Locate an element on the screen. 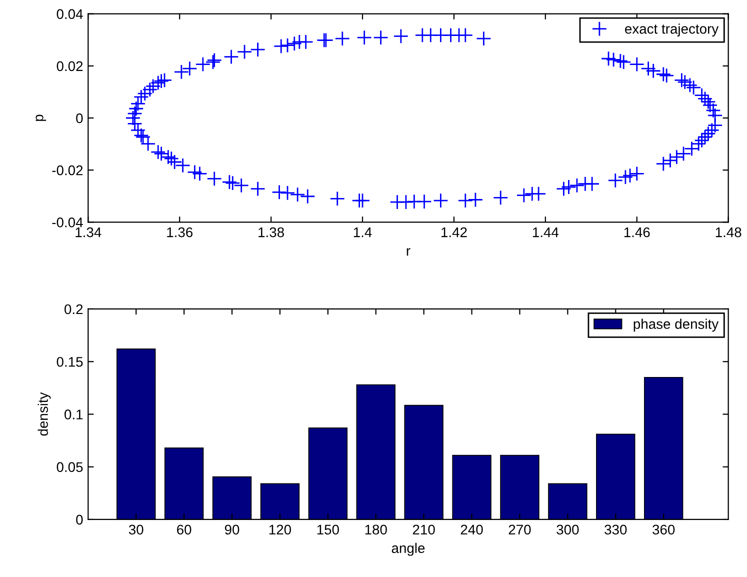  x-tick-label: 60 is located at coordinates (184, 529).